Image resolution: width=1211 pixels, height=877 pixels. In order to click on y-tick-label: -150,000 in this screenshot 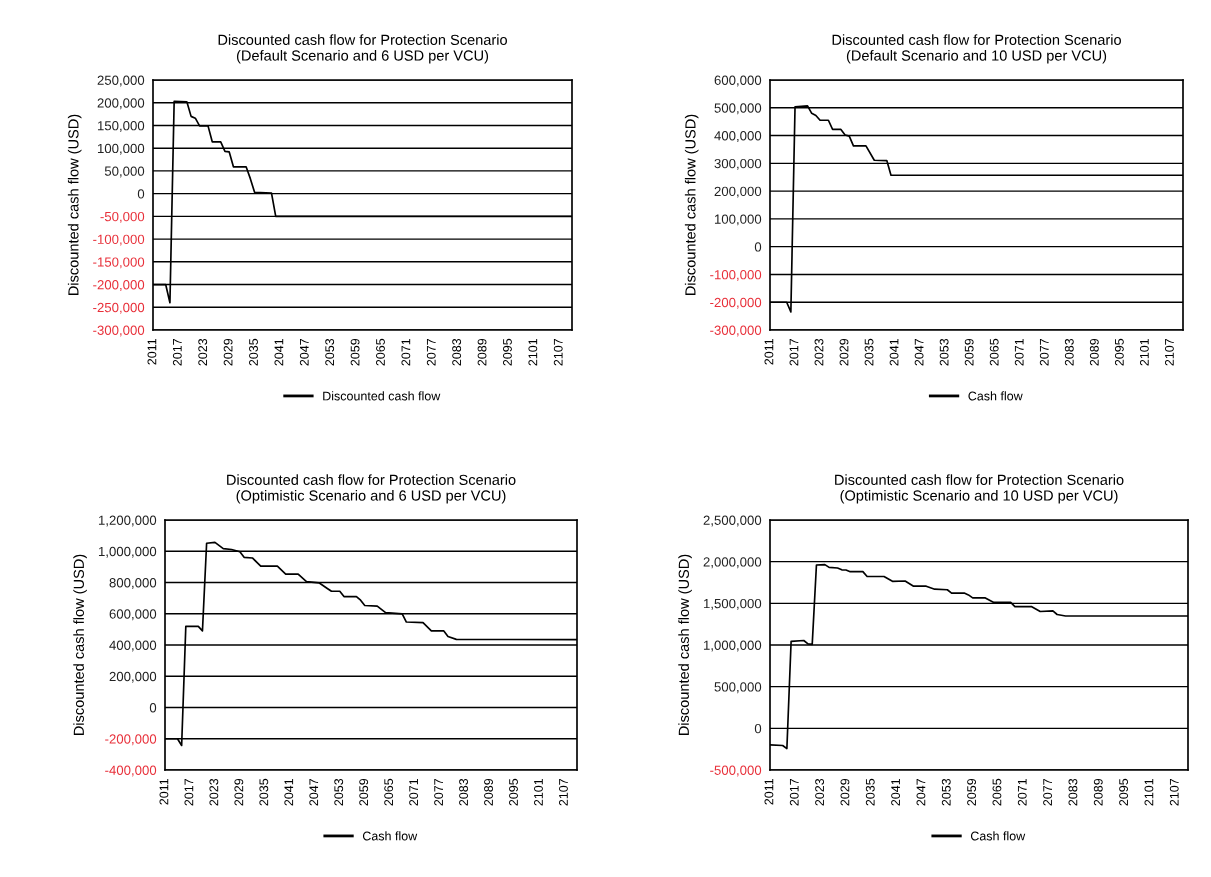, I will do `click(119, 263)`.